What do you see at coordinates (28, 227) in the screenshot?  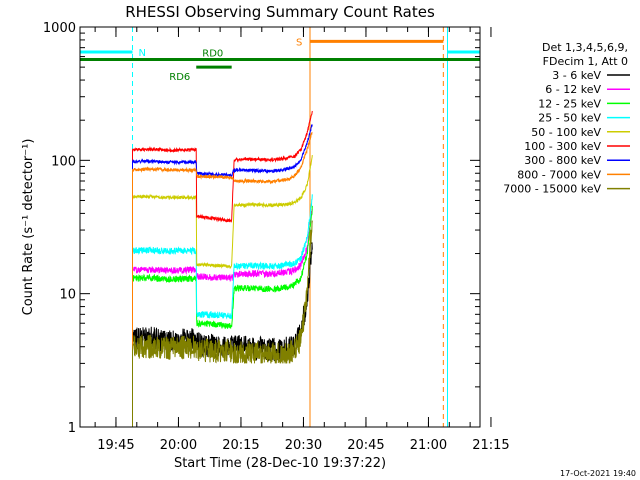 I see `y-axis-label: Count Rate (s⁻¹ detector⁻¹)` at bounding box center [28, 227].